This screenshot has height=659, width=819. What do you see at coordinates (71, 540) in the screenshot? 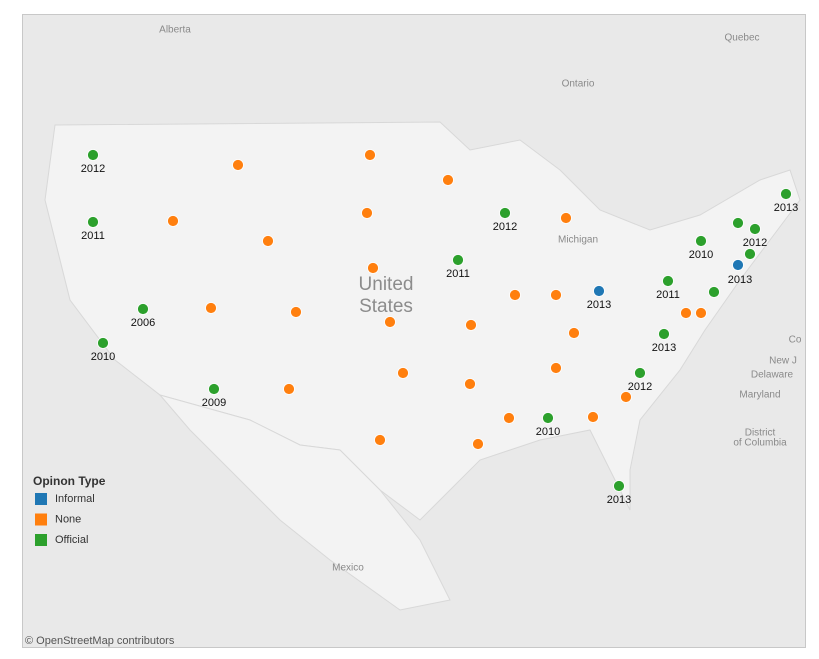
I see `legend-label: Official` at bounding box center [71, 540].